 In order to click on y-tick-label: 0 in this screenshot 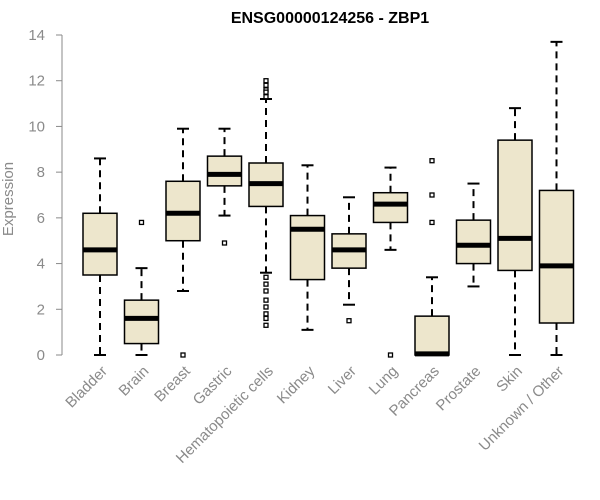, I will do `click(41, 355)`.